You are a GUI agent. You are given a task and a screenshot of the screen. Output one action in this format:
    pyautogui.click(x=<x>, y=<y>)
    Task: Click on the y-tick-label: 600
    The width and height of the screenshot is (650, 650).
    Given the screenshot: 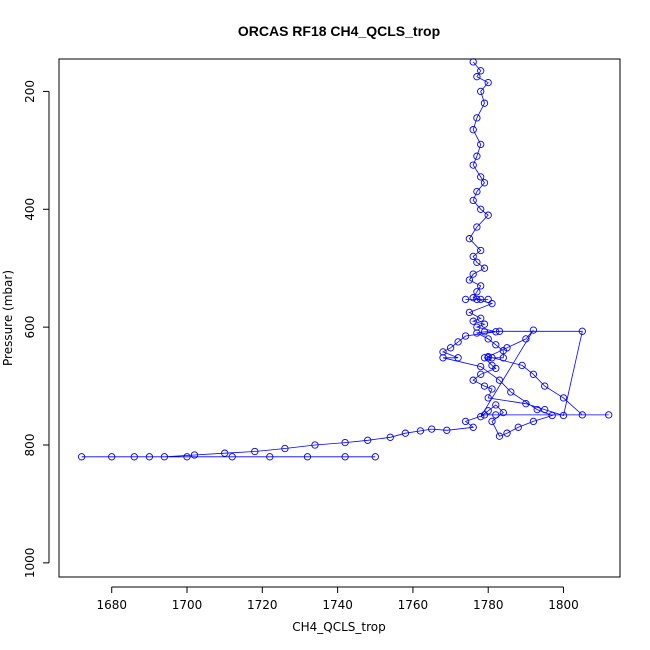 What is the action you would take?
    pyautogui.click(x=30, y=327)
    